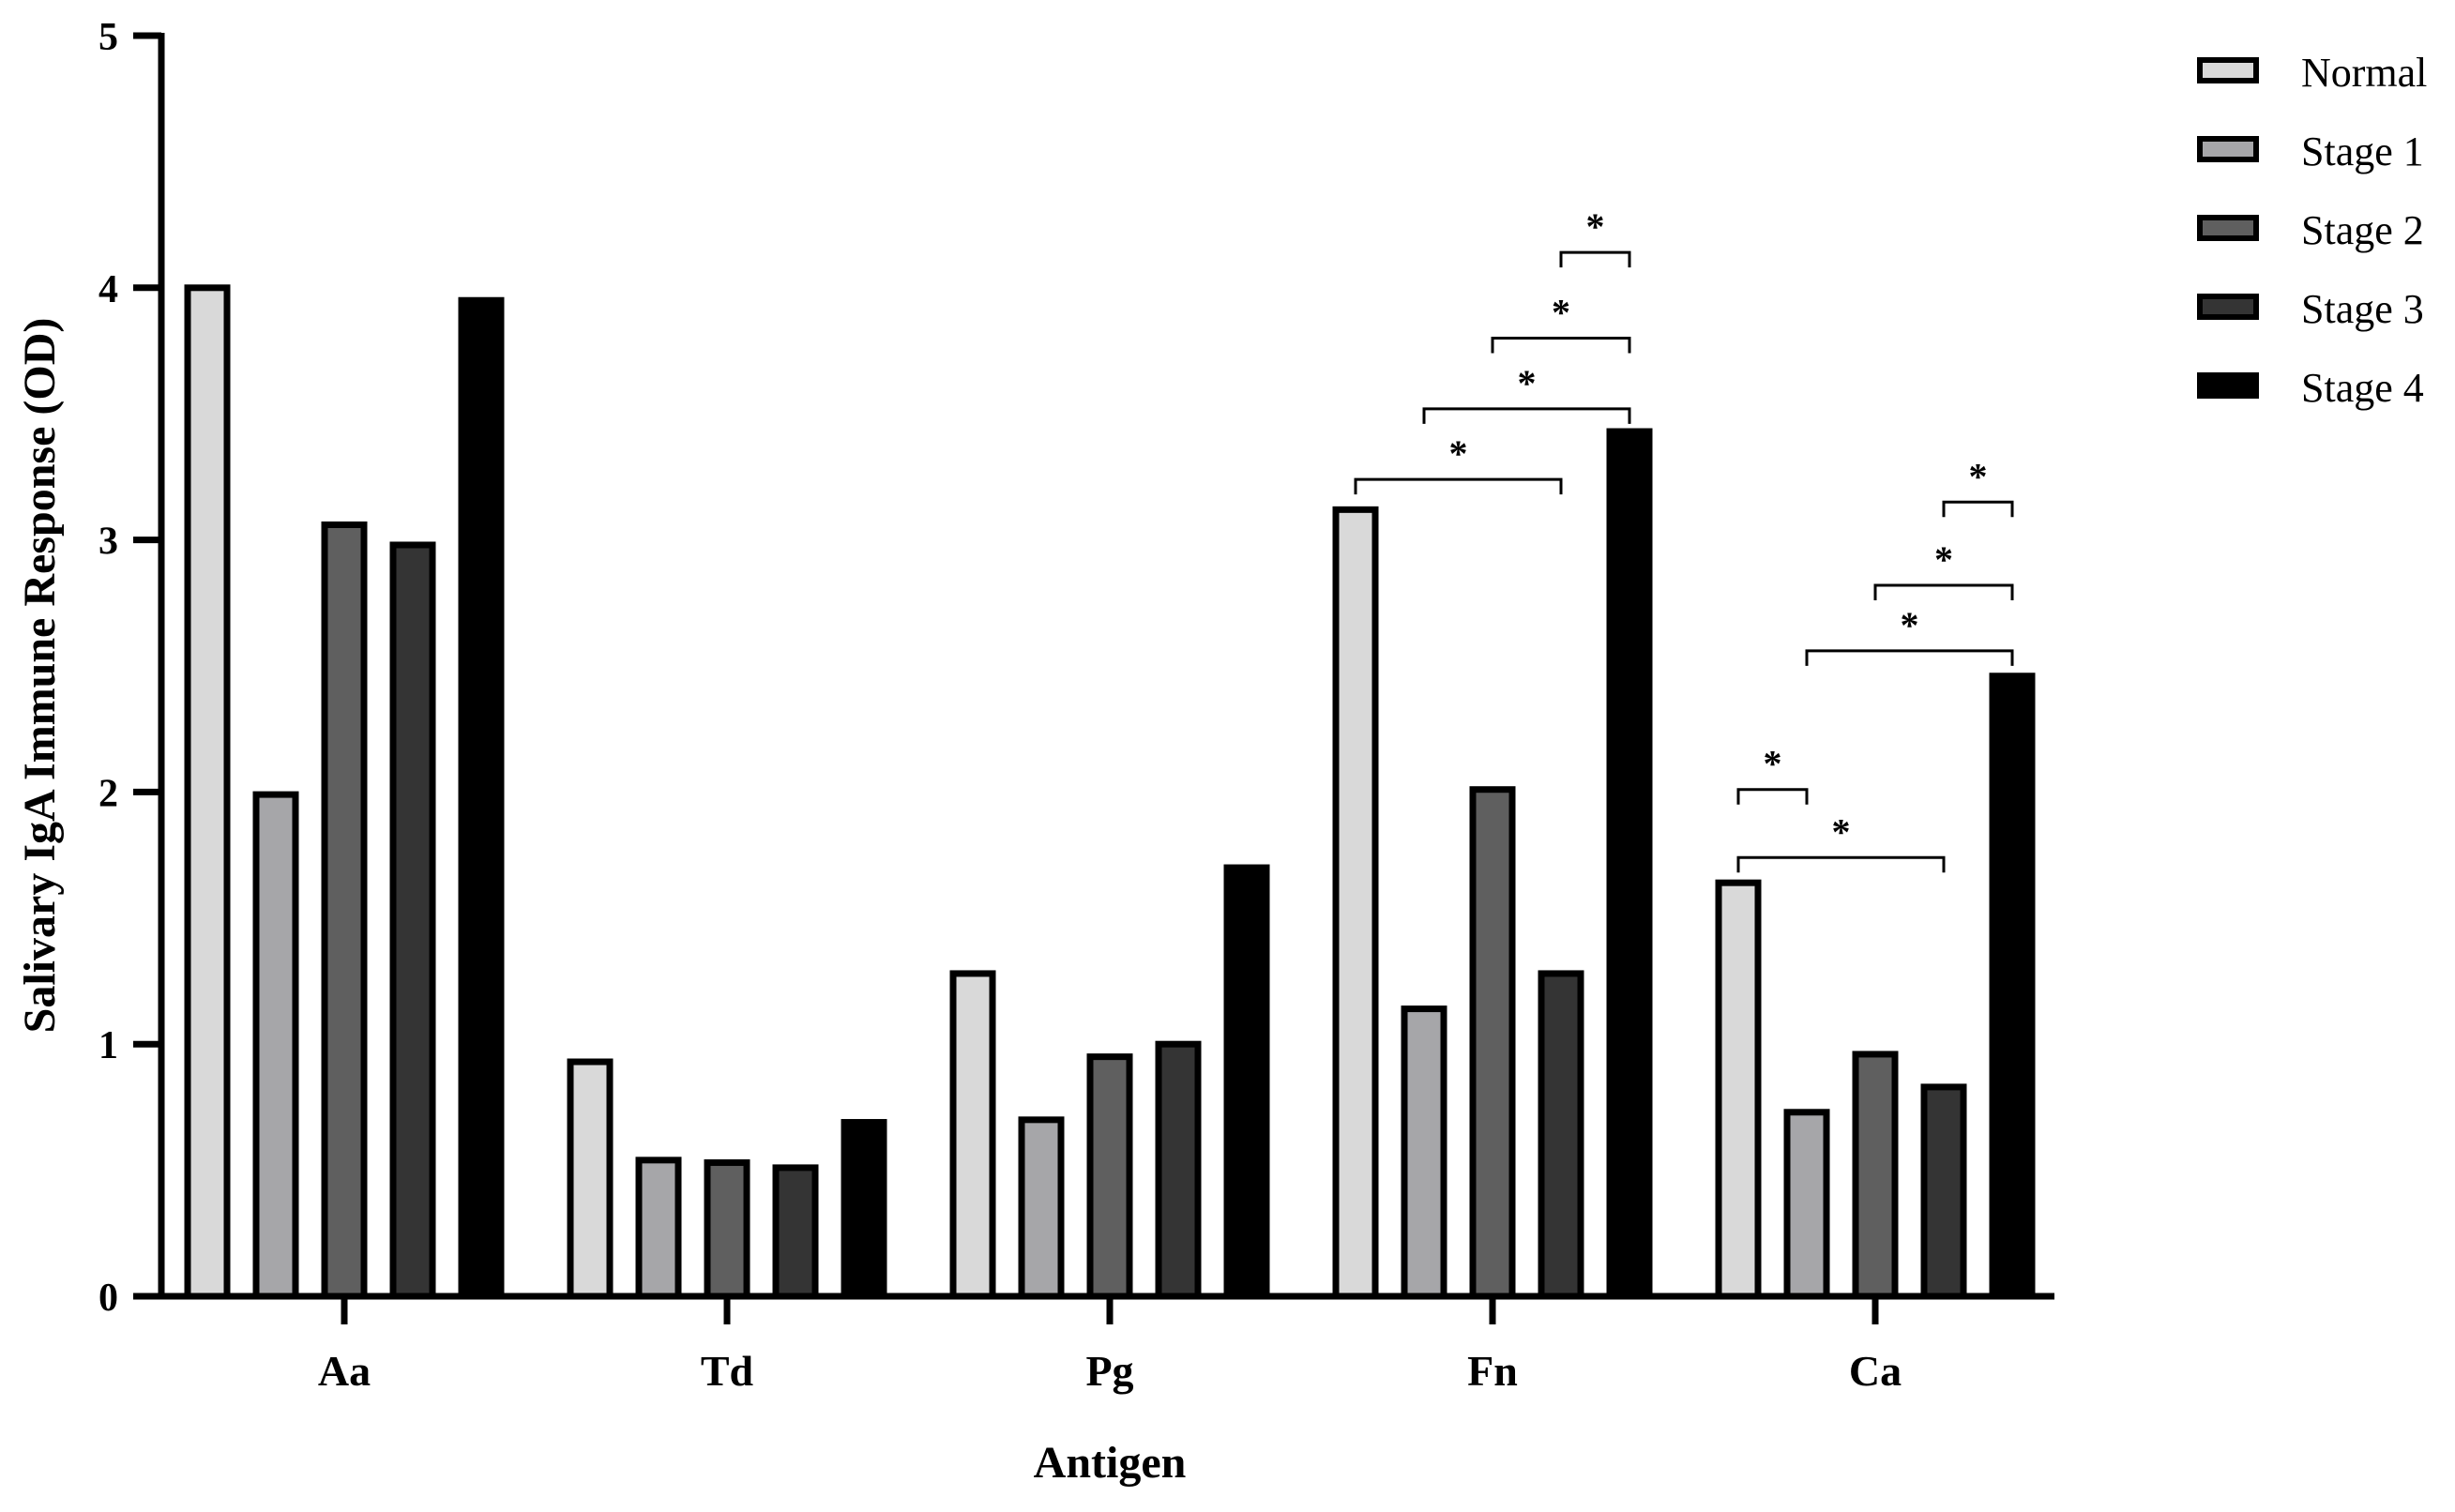  Describe the element at coordinates (1110, 1463) in the screenshot. I see `x-axis-title: Antigen` at that location.